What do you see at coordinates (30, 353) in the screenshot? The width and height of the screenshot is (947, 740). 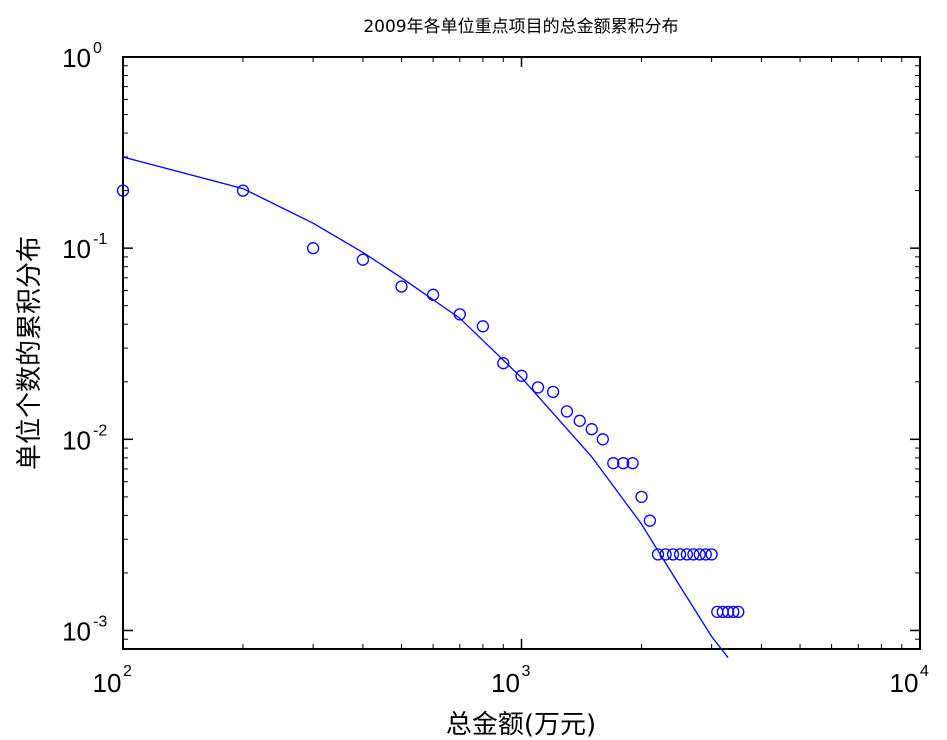 I see `y-axis-label: 单位个数的累积分布` at bounding box center [30, 353].